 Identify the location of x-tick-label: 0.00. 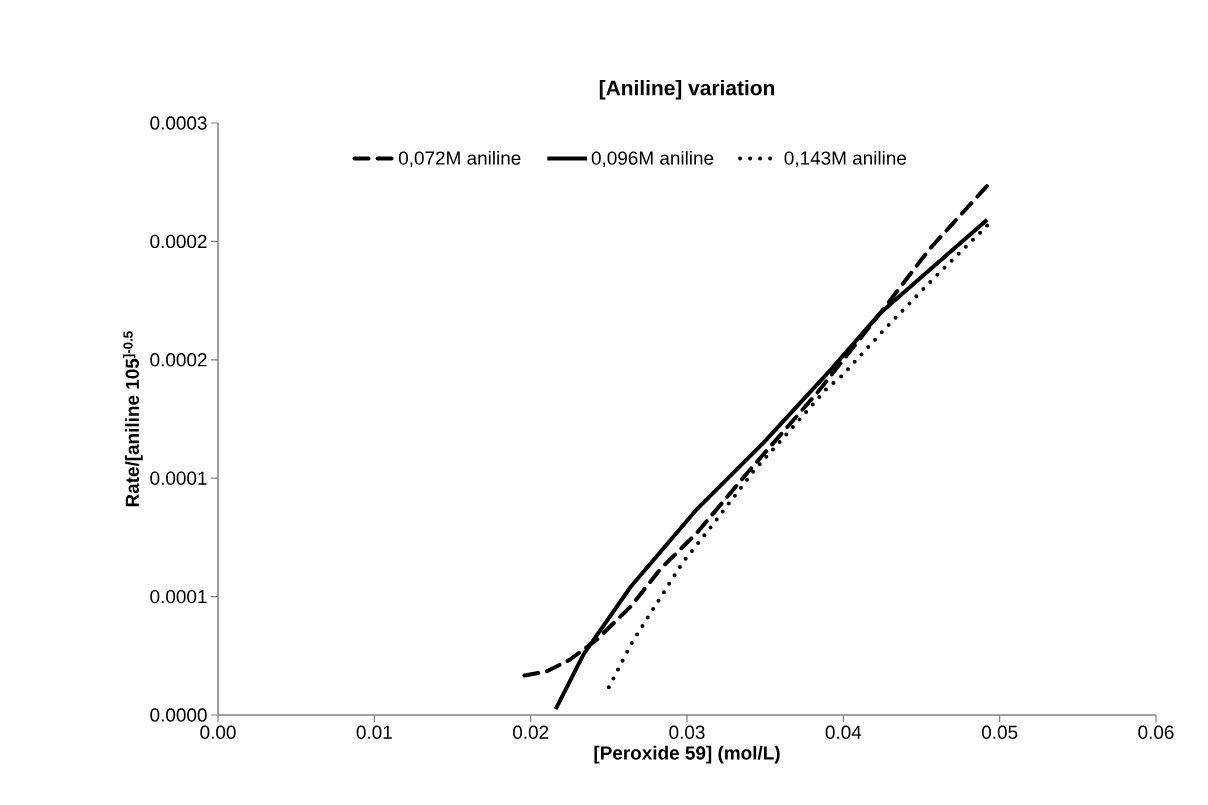
(218, 732).